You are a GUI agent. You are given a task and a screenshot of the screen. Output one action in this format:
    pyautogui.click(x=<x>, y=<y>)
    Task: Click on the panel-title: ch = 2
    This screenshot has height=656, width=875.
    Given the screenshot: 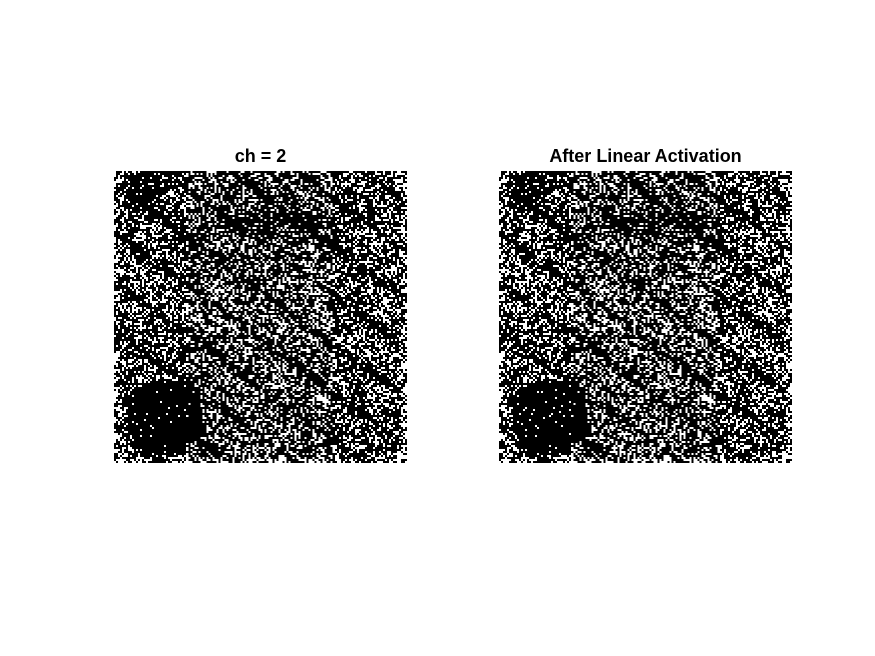 What is the action you would take?
    pyautogui.click(x=260, y=156)
    